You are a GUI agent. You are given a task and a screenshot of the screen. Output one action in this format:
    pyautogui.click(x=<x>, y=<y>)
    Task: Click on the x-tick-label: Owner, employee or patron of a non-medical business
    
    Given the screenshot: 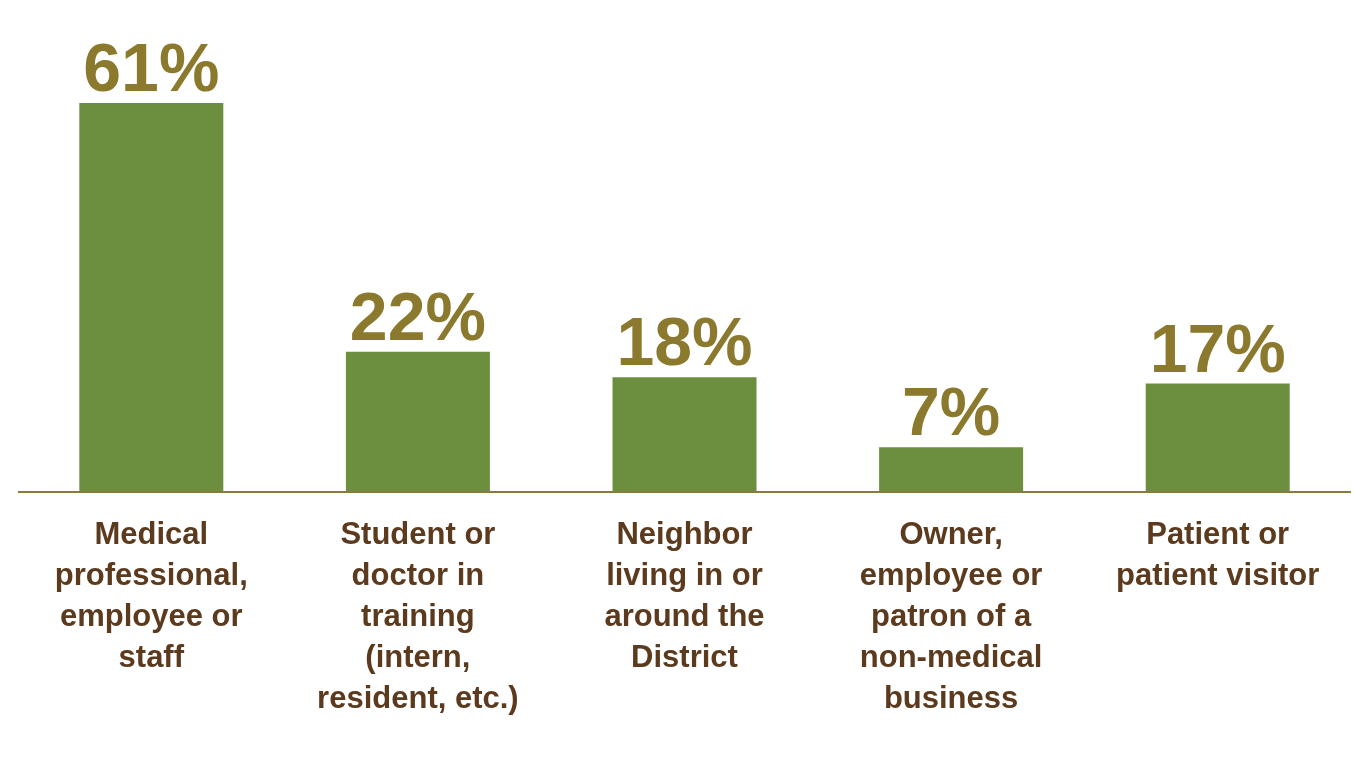 What is the action you would take?
    pyautogui.click(x=951, y=615)
    